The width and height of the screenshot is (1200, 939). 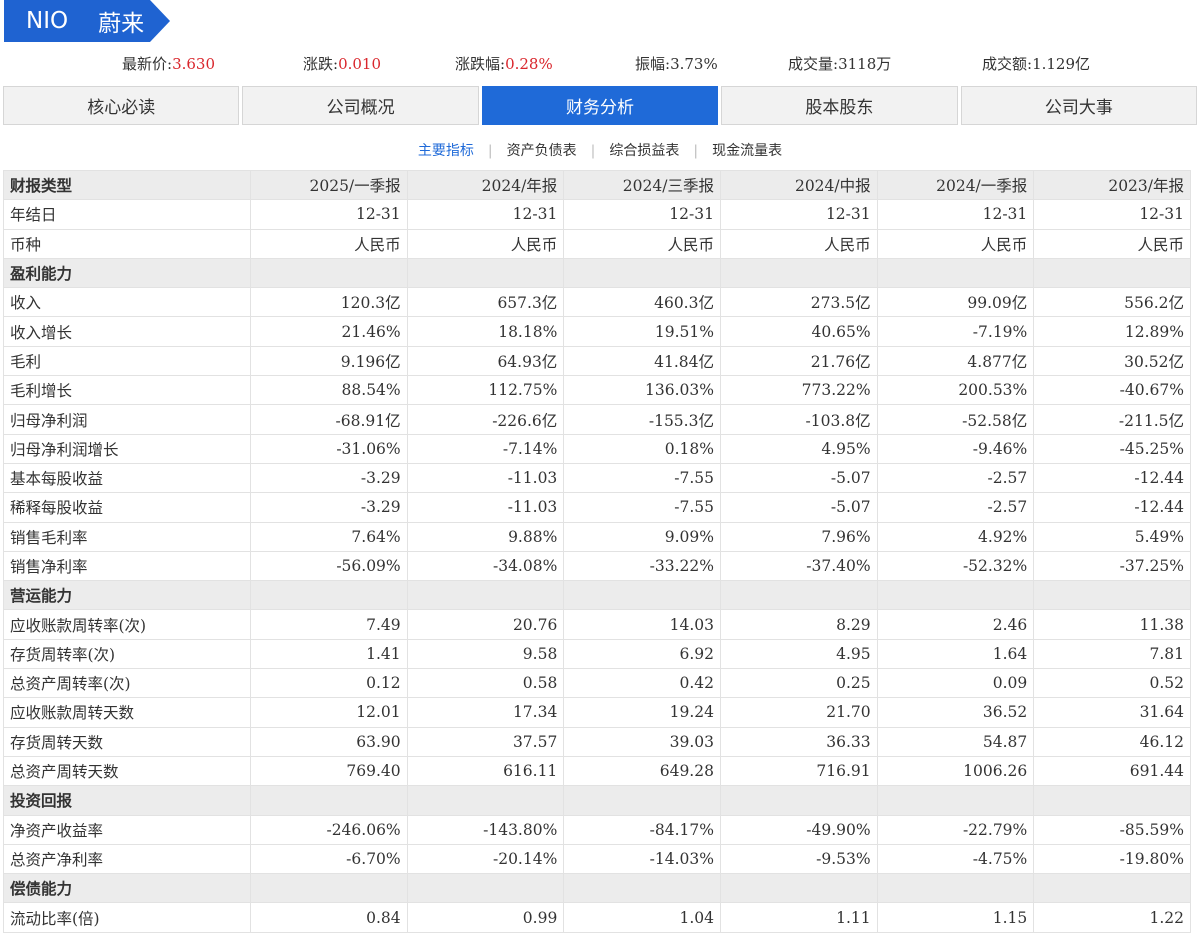 I want to click on amplitude-stat: 振幅:3.73%, so click(x=676, y=64).